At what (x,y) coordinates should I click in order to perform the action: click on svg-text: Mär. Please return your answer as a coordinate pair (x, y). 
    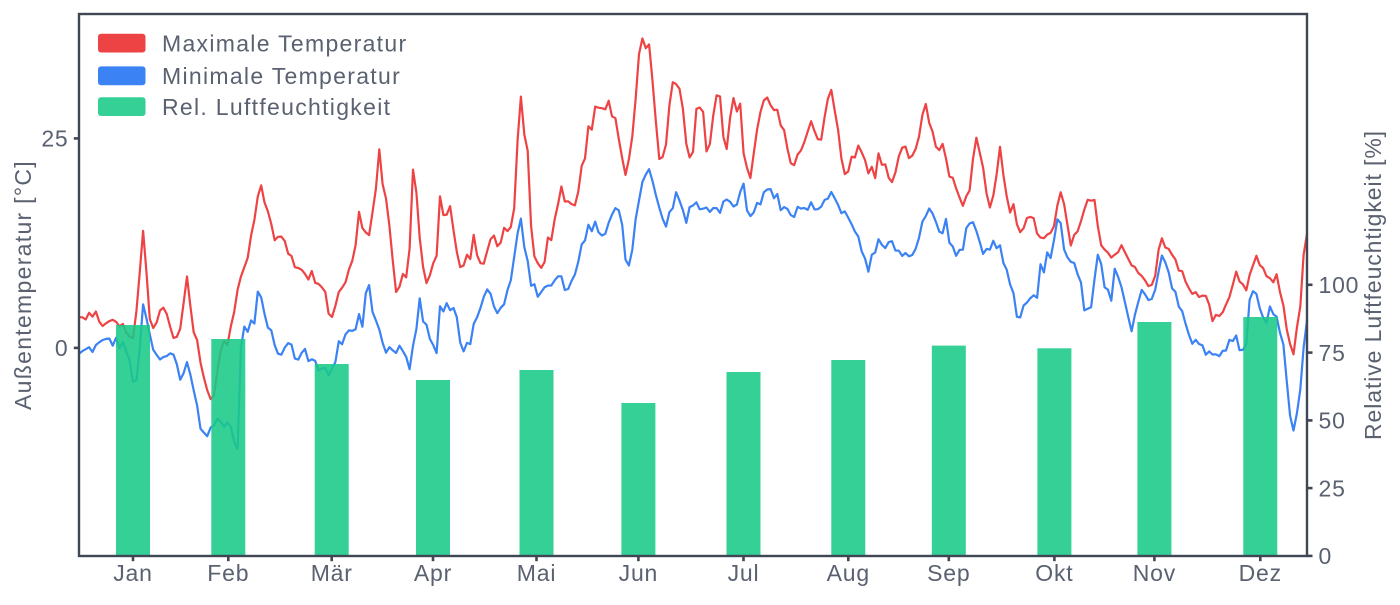
    Looking at the image, I should click on (332, 573).